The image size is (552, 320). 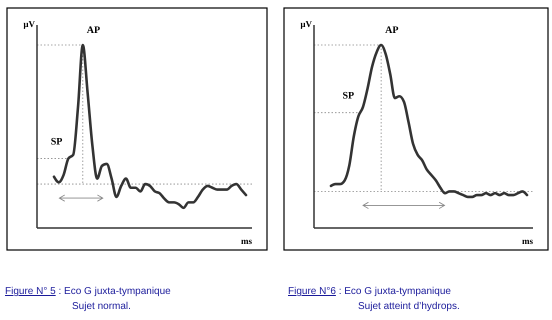 What do you see at coordinates (30, 291) in the screenshot?
I see `text: Figure N° 5` at bounding box center [30, 291].